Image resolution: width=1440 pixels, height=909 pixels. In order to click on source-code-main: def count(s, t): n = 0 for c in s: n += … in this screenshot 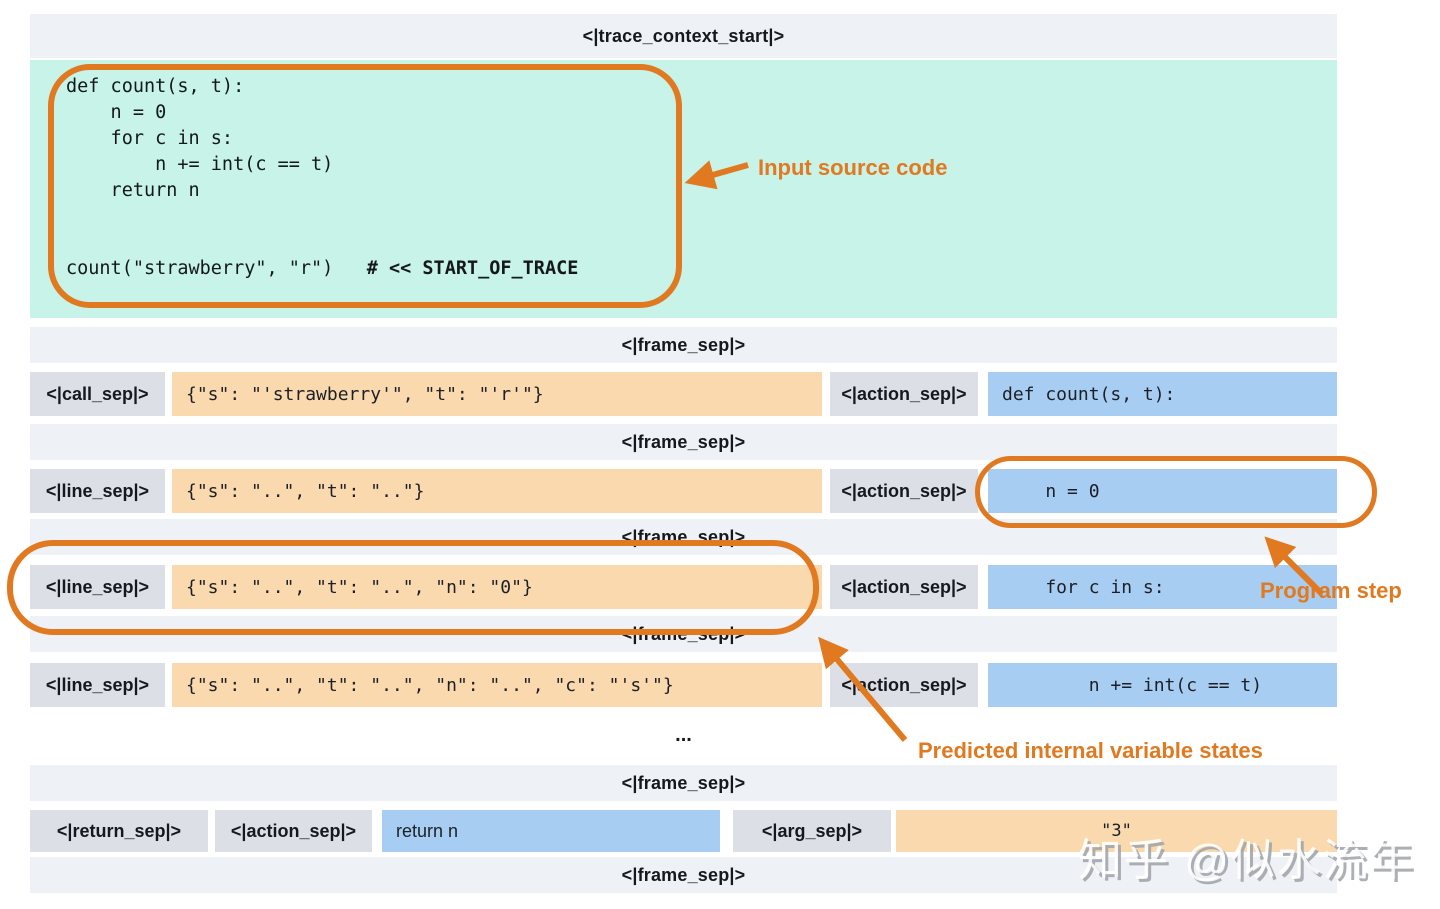, I will do `click(200, 177)`.